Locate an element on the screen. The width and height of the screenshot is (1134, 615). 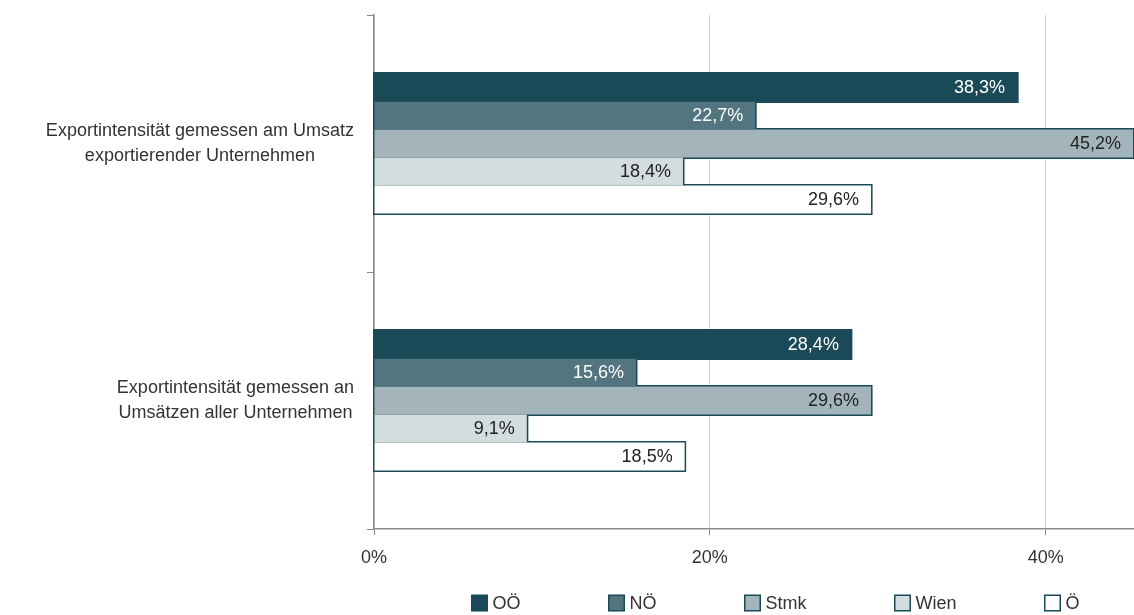
y-tick-label: Exportintensität gemessen am Umsatz exportierender Unternehmen is located at coordinates (200, 142).